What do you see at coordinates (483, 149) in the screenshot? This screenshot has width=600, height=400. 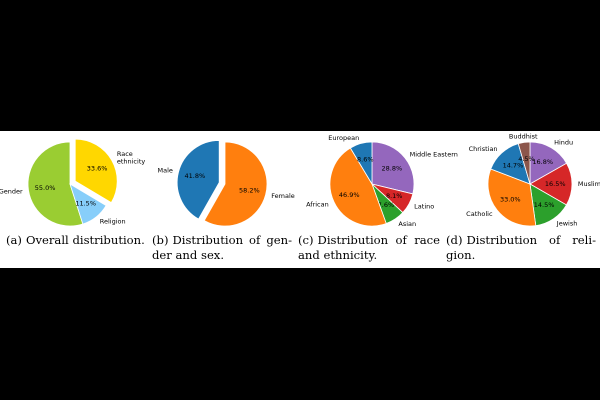 I see `pie-slice-category-label: Christian` at bounding box center [483, 149].